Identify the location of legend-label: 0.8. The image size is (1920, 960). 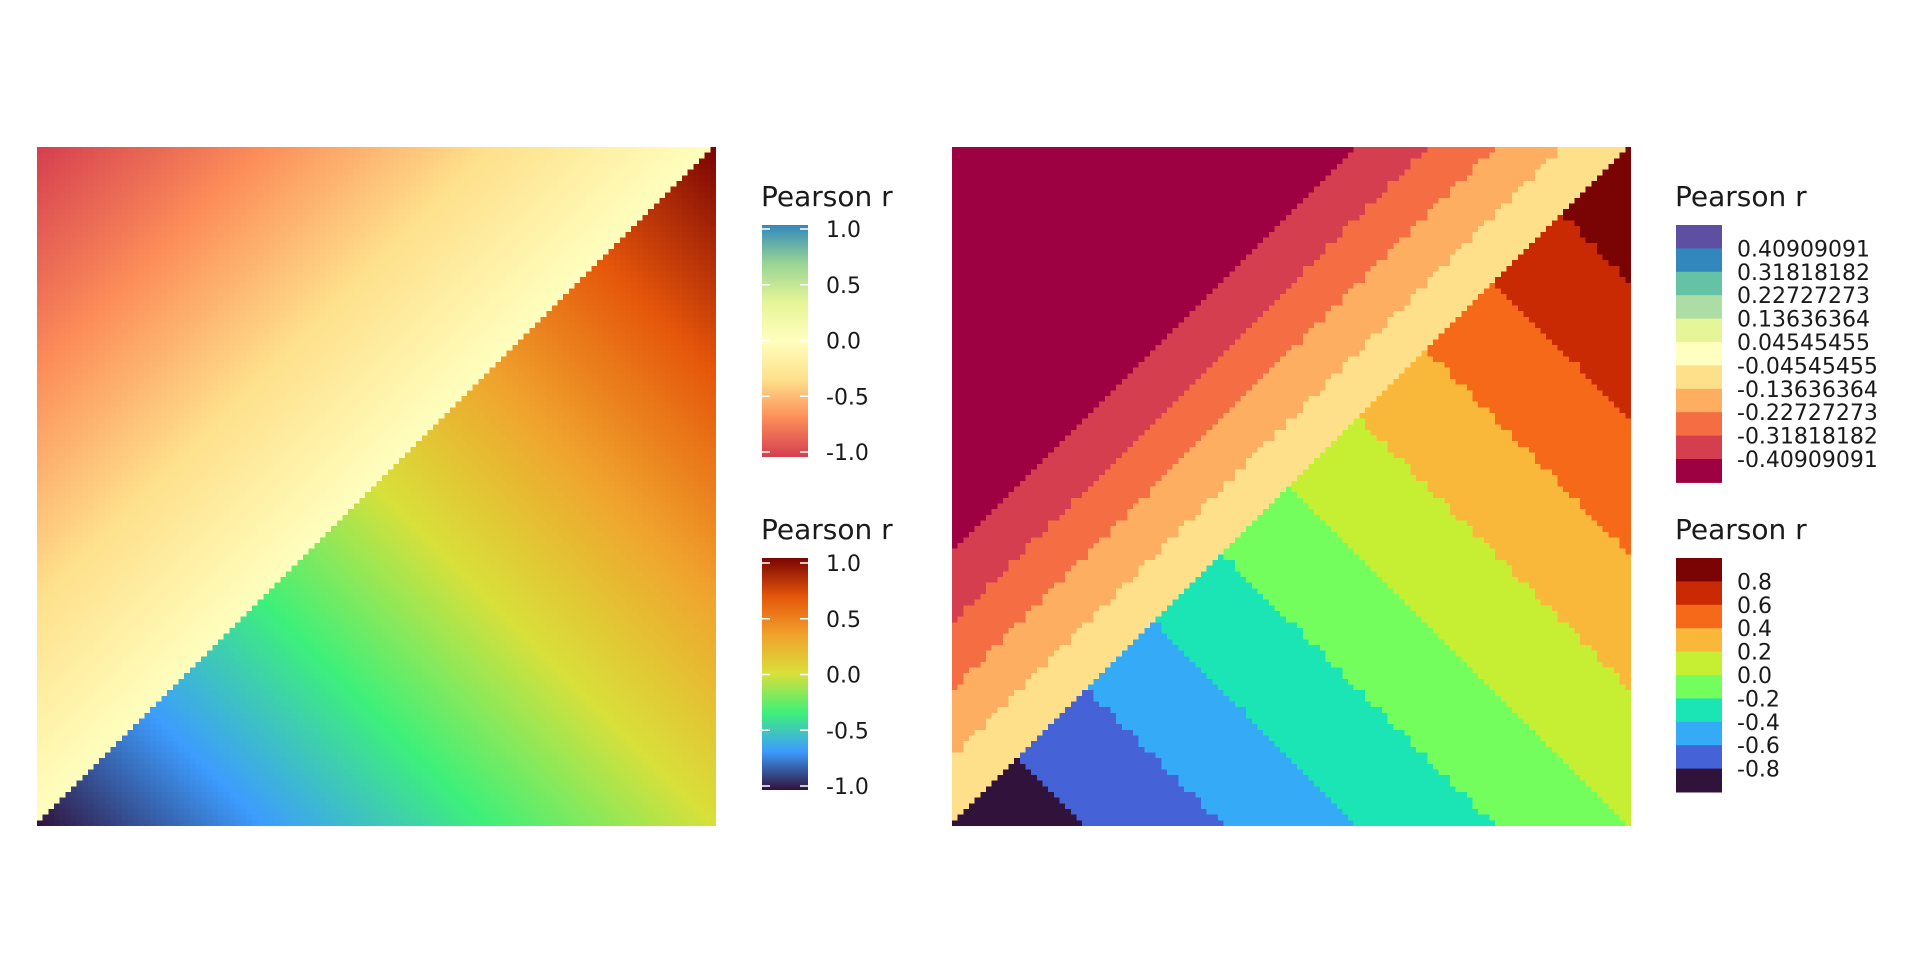
(1754, 582).